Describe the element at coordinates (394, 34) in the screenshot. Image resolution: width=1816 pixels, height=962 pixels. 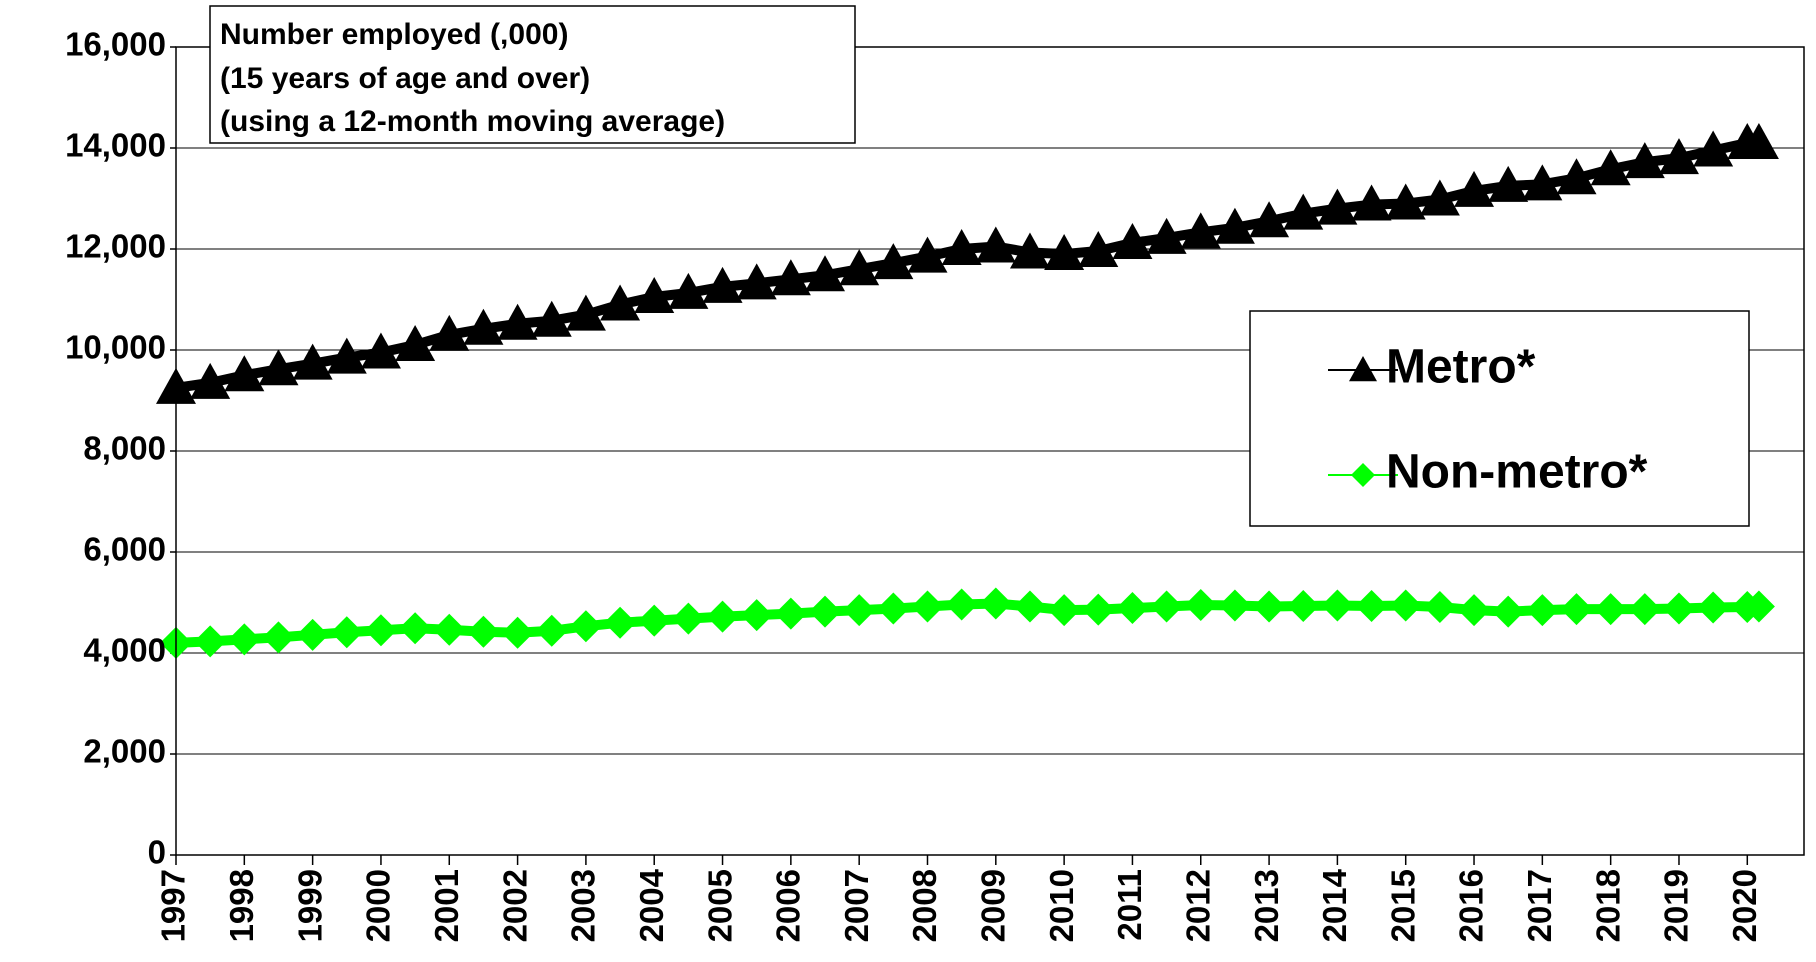
I see `title-line: Number employed (,000)` at that location.